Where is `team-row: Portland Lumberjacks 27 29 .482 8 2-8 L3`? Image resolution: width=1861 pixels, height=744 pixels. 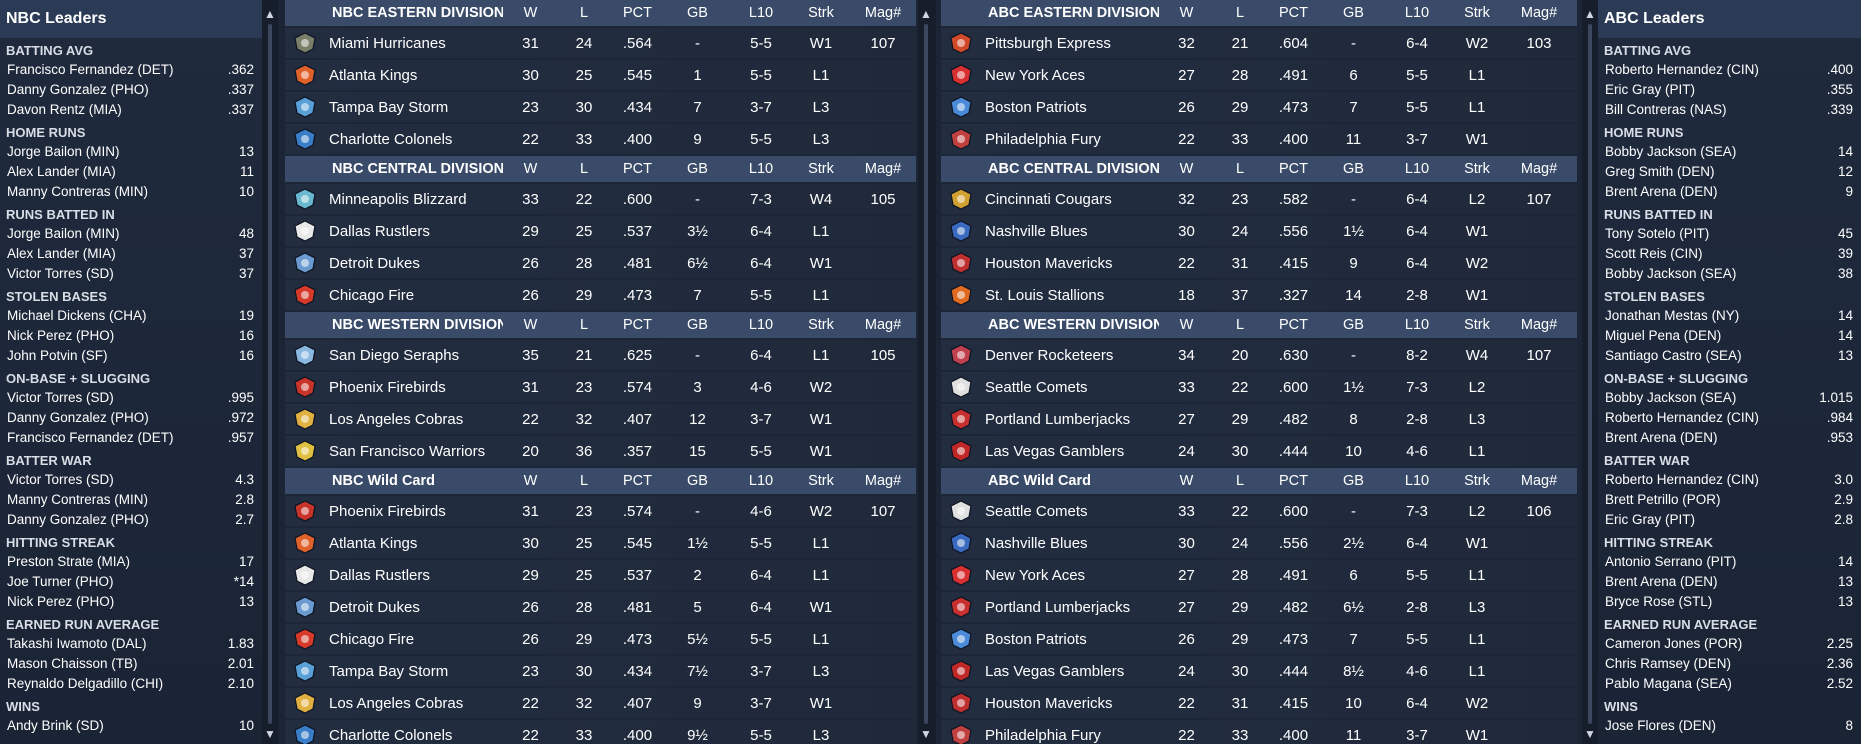
team-row: Portland Lumberjacks 27 29 .482 8 2-8 L3 is located at coordinates (1259, 419).